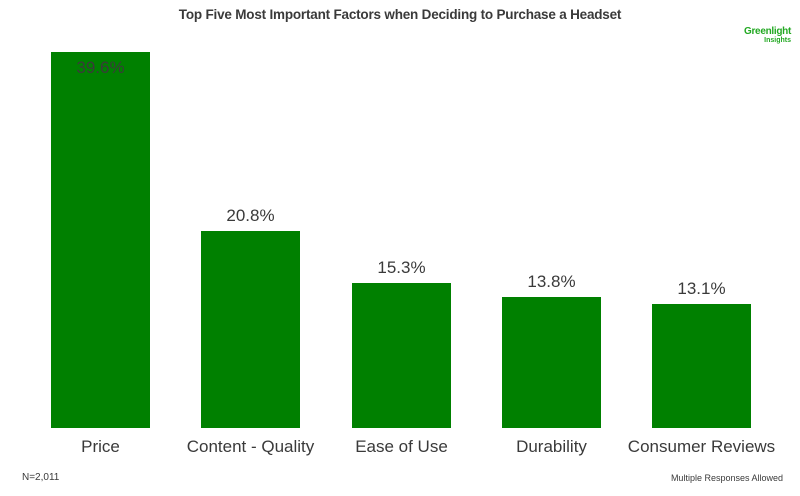 The height and width of the screenshot is (496, 800). What do you see at coordinates (767, 31) in the screenshot?
I see `logo-line-1: Greenlight` at bounding box center [767, 31].